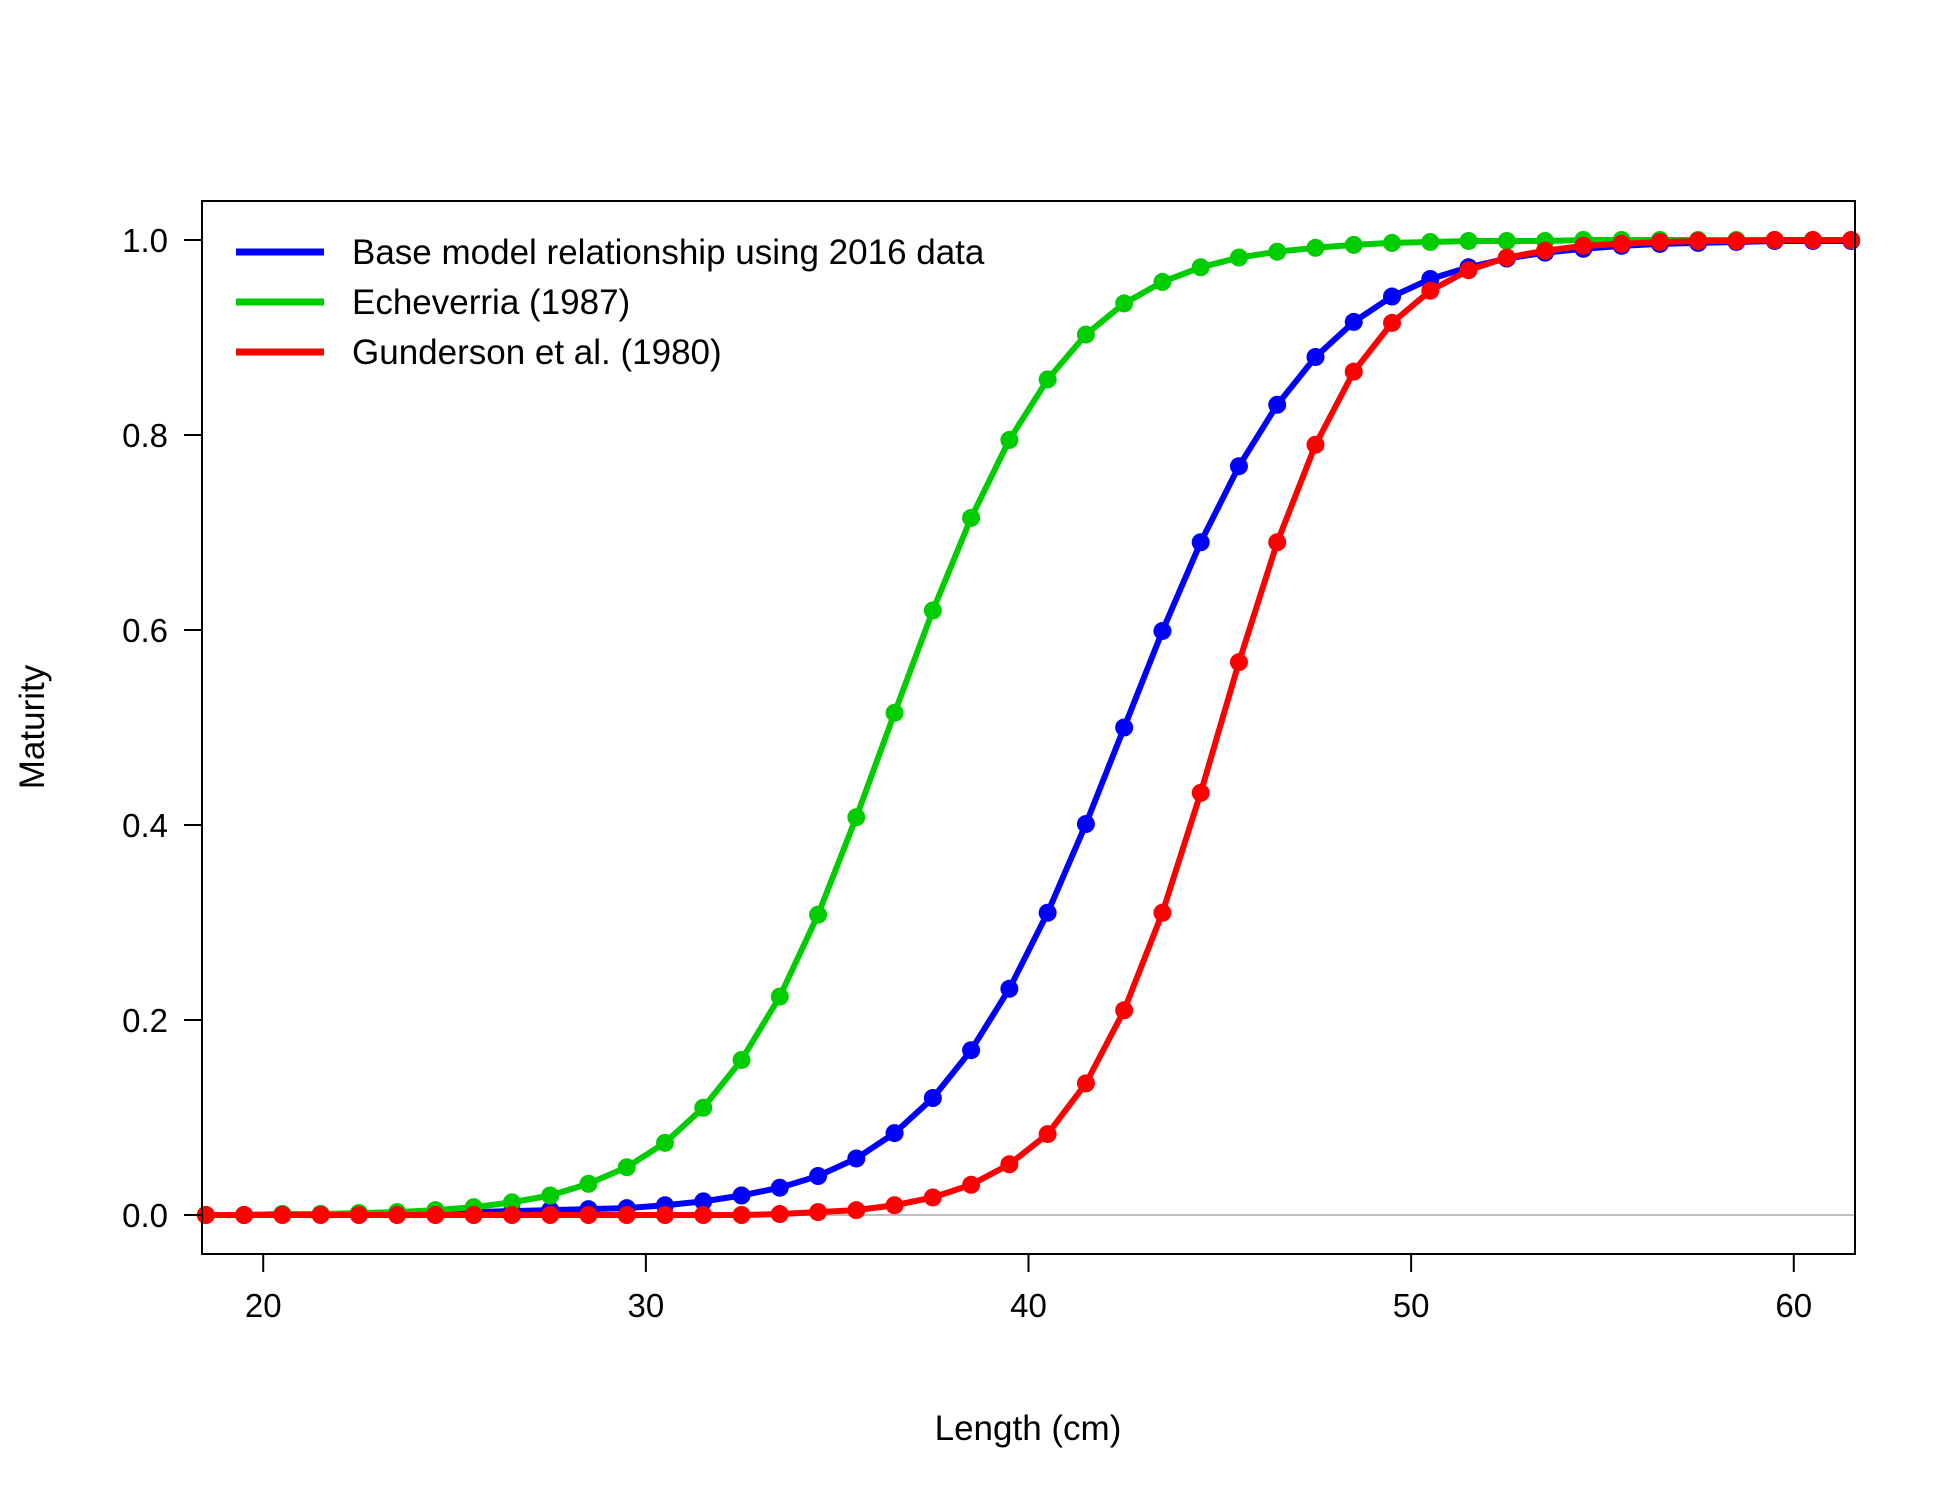  What do you see at coordinates (668, 252) in the screenshot?
I see `legend-label: Base model relationship using 2016 data` at bounding box center [668, 252].